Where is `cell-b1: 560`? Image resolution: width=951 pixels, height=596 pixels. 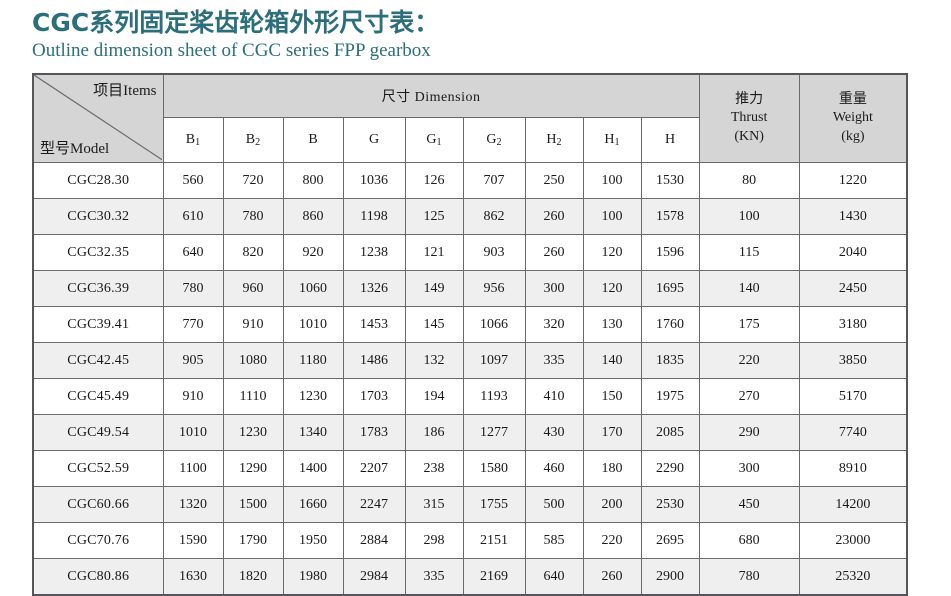 cell-b1: 560 is located at coordinates (193, 180).